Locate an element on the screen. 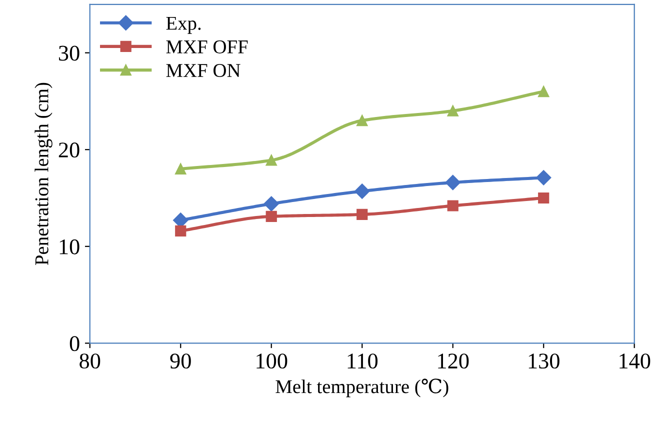 The height and width of the screenshot is (440, 656). legend-label: MXF ON is located at coordinates (203, 71).